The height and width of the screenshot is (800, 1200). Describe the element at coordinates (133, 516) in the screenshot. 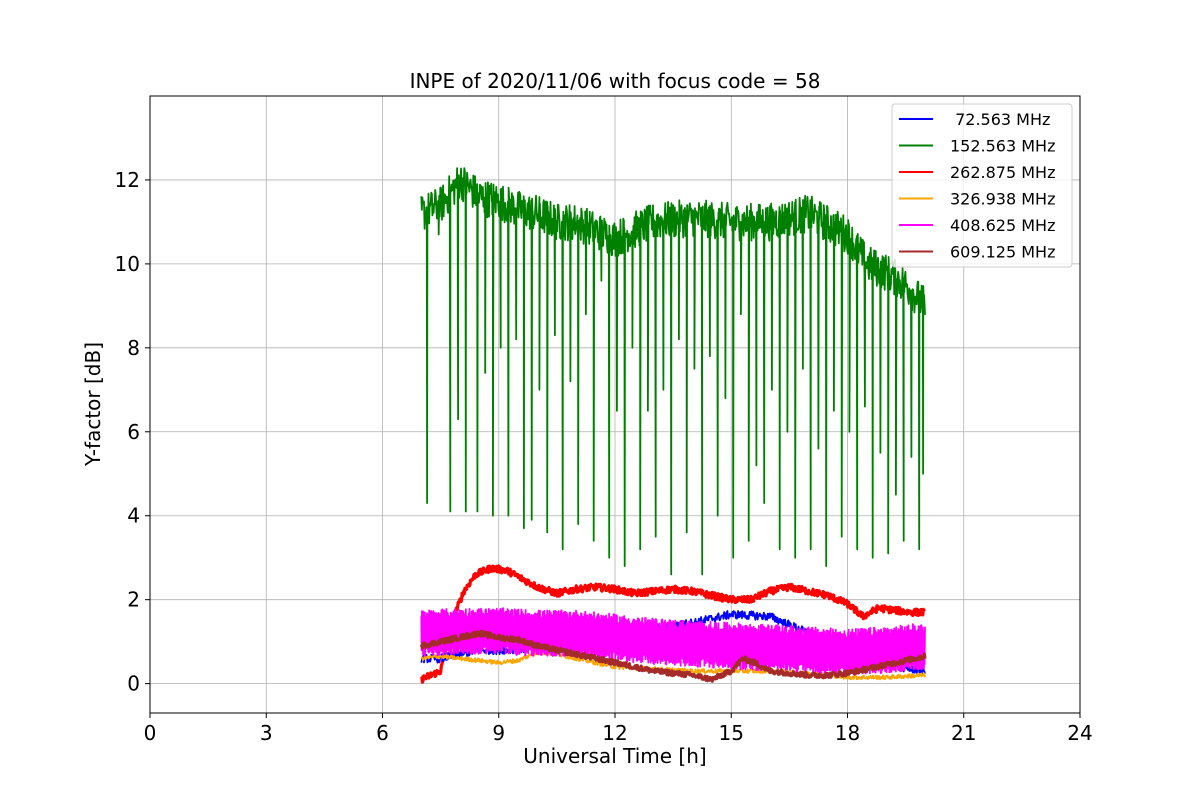

I see `y-tick-label: 4` at that location.